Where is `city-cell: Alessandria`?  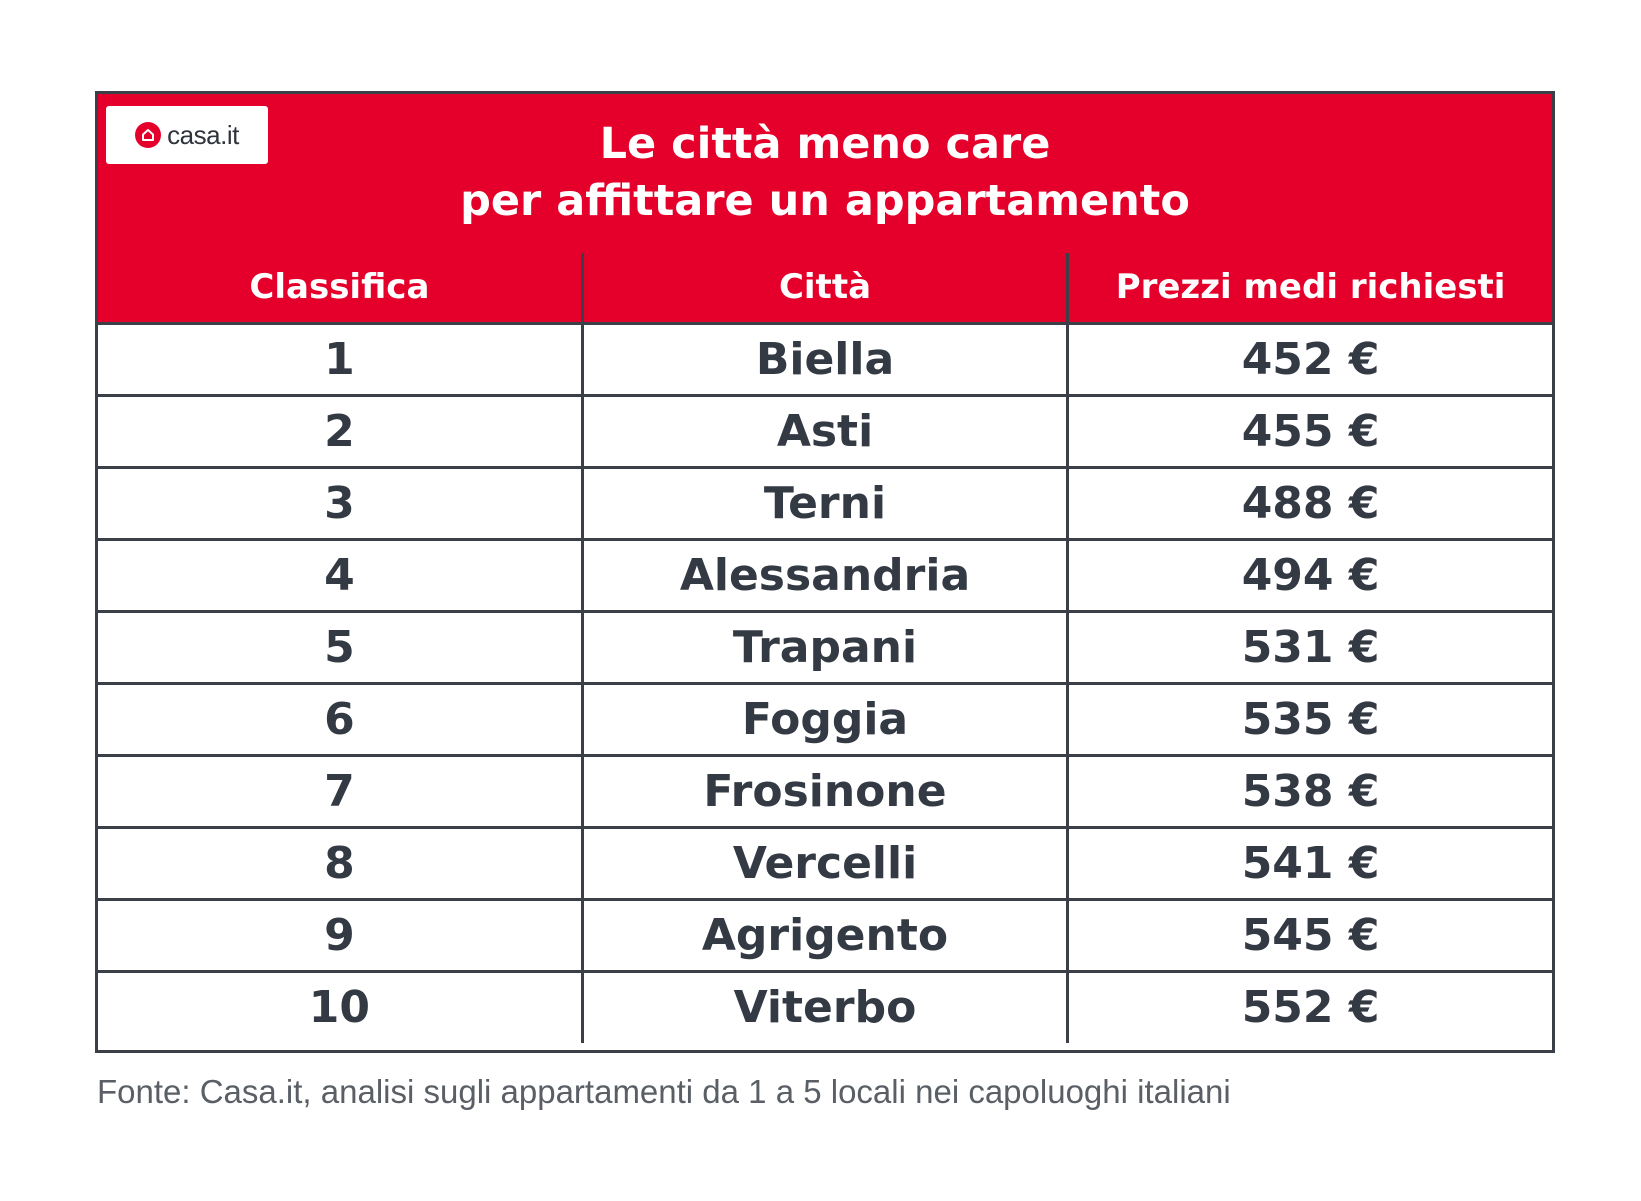
city-cell: Alessandria is located at coordinates (824, 576).